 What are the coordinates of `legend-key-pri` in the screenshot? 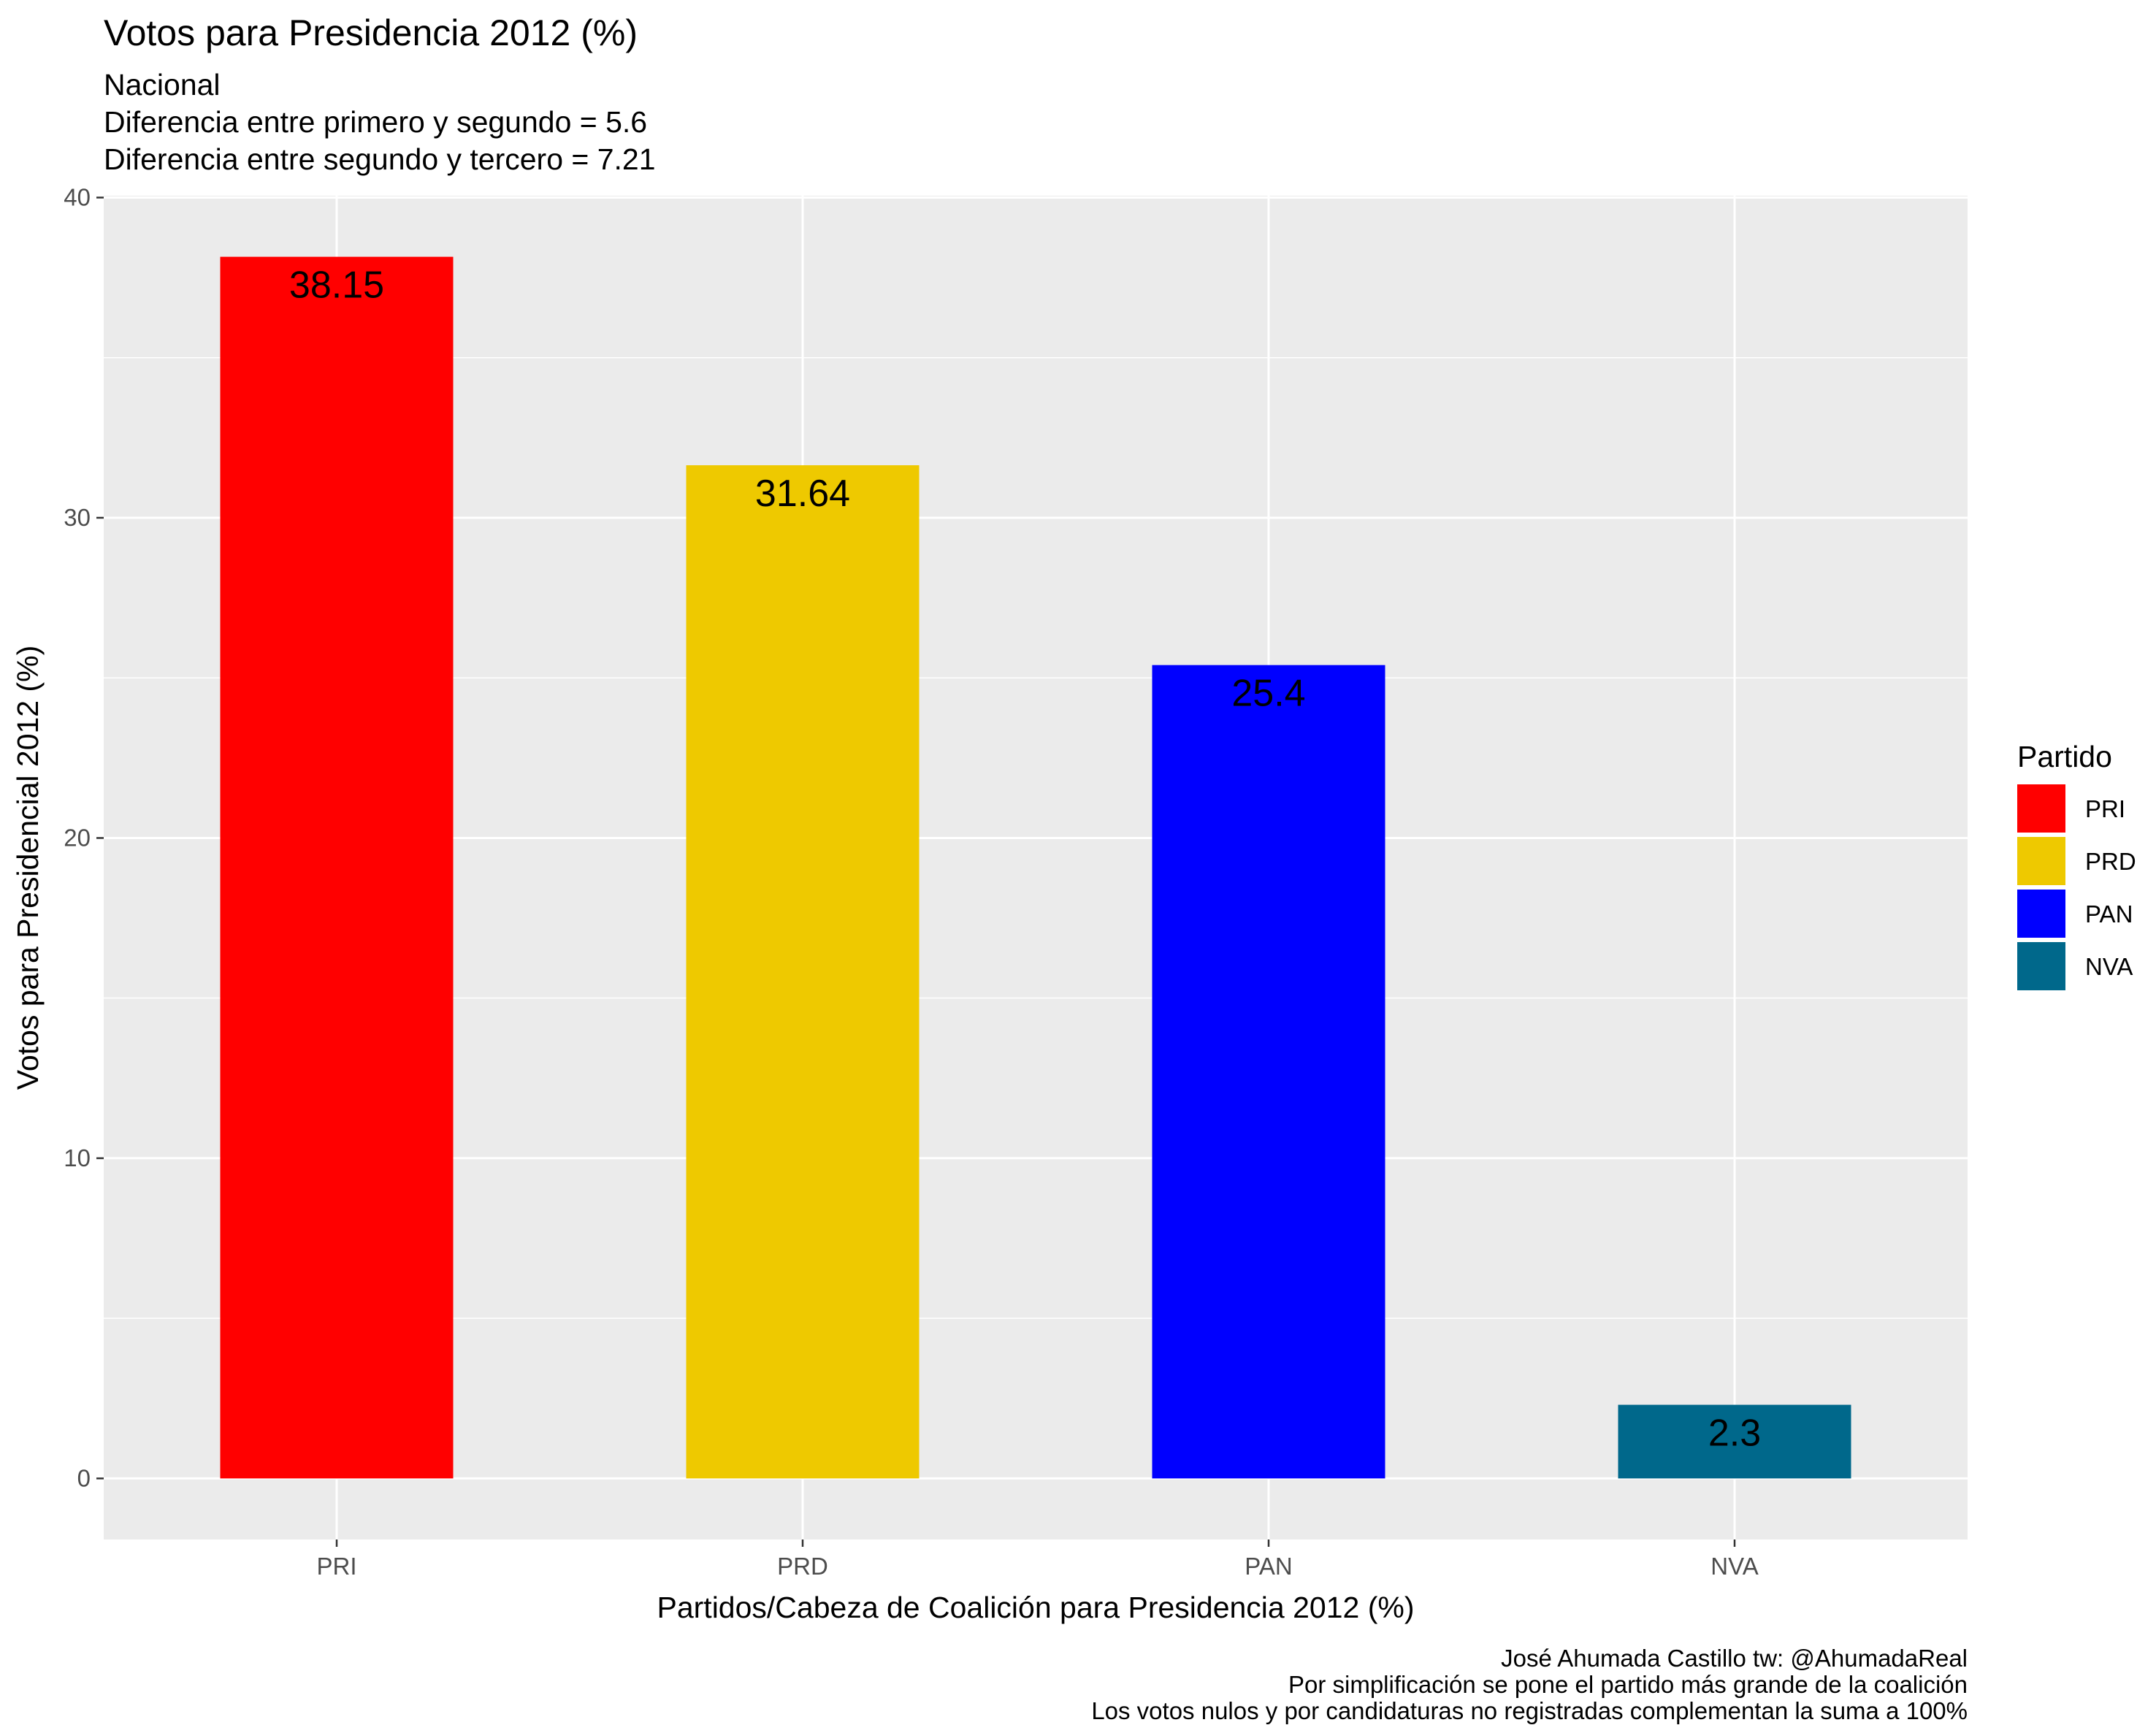 It's located at (2041, 808).